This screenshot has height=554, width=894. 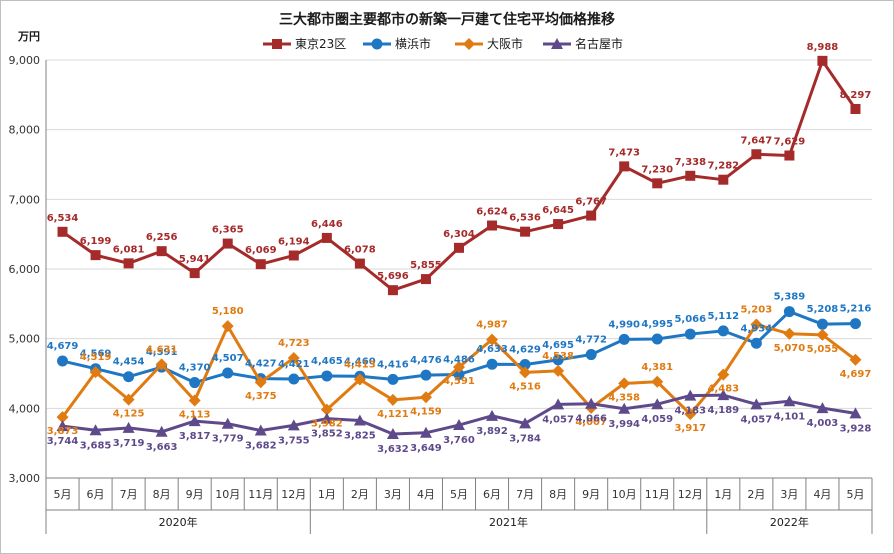 What do you see at coordinates (162, 237) in the screenshot?
I see `data-label: 6,256` at bounding box center [162, 237].